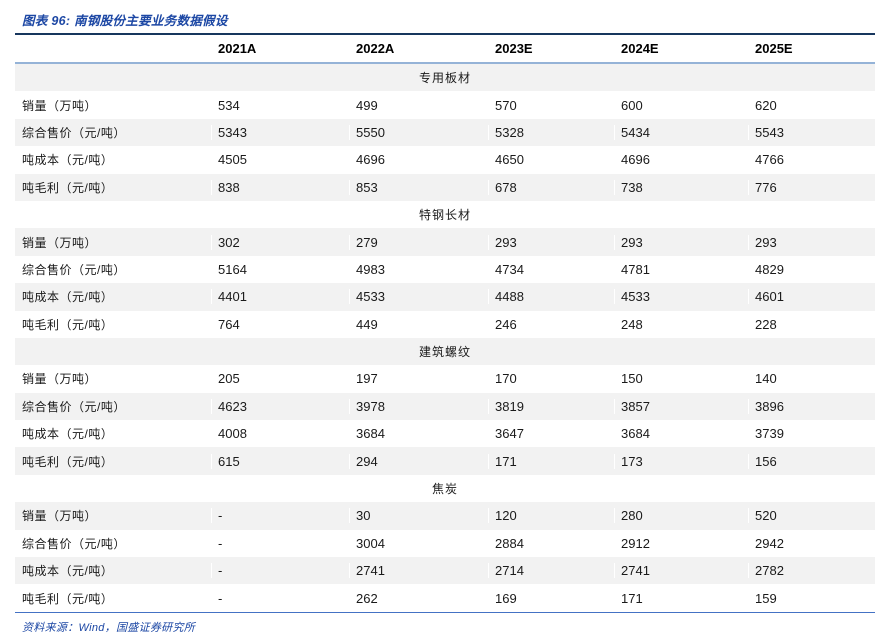 This screenshot has height=641, width=875. I want to click on cell-value: 4533, so click(681, 296).